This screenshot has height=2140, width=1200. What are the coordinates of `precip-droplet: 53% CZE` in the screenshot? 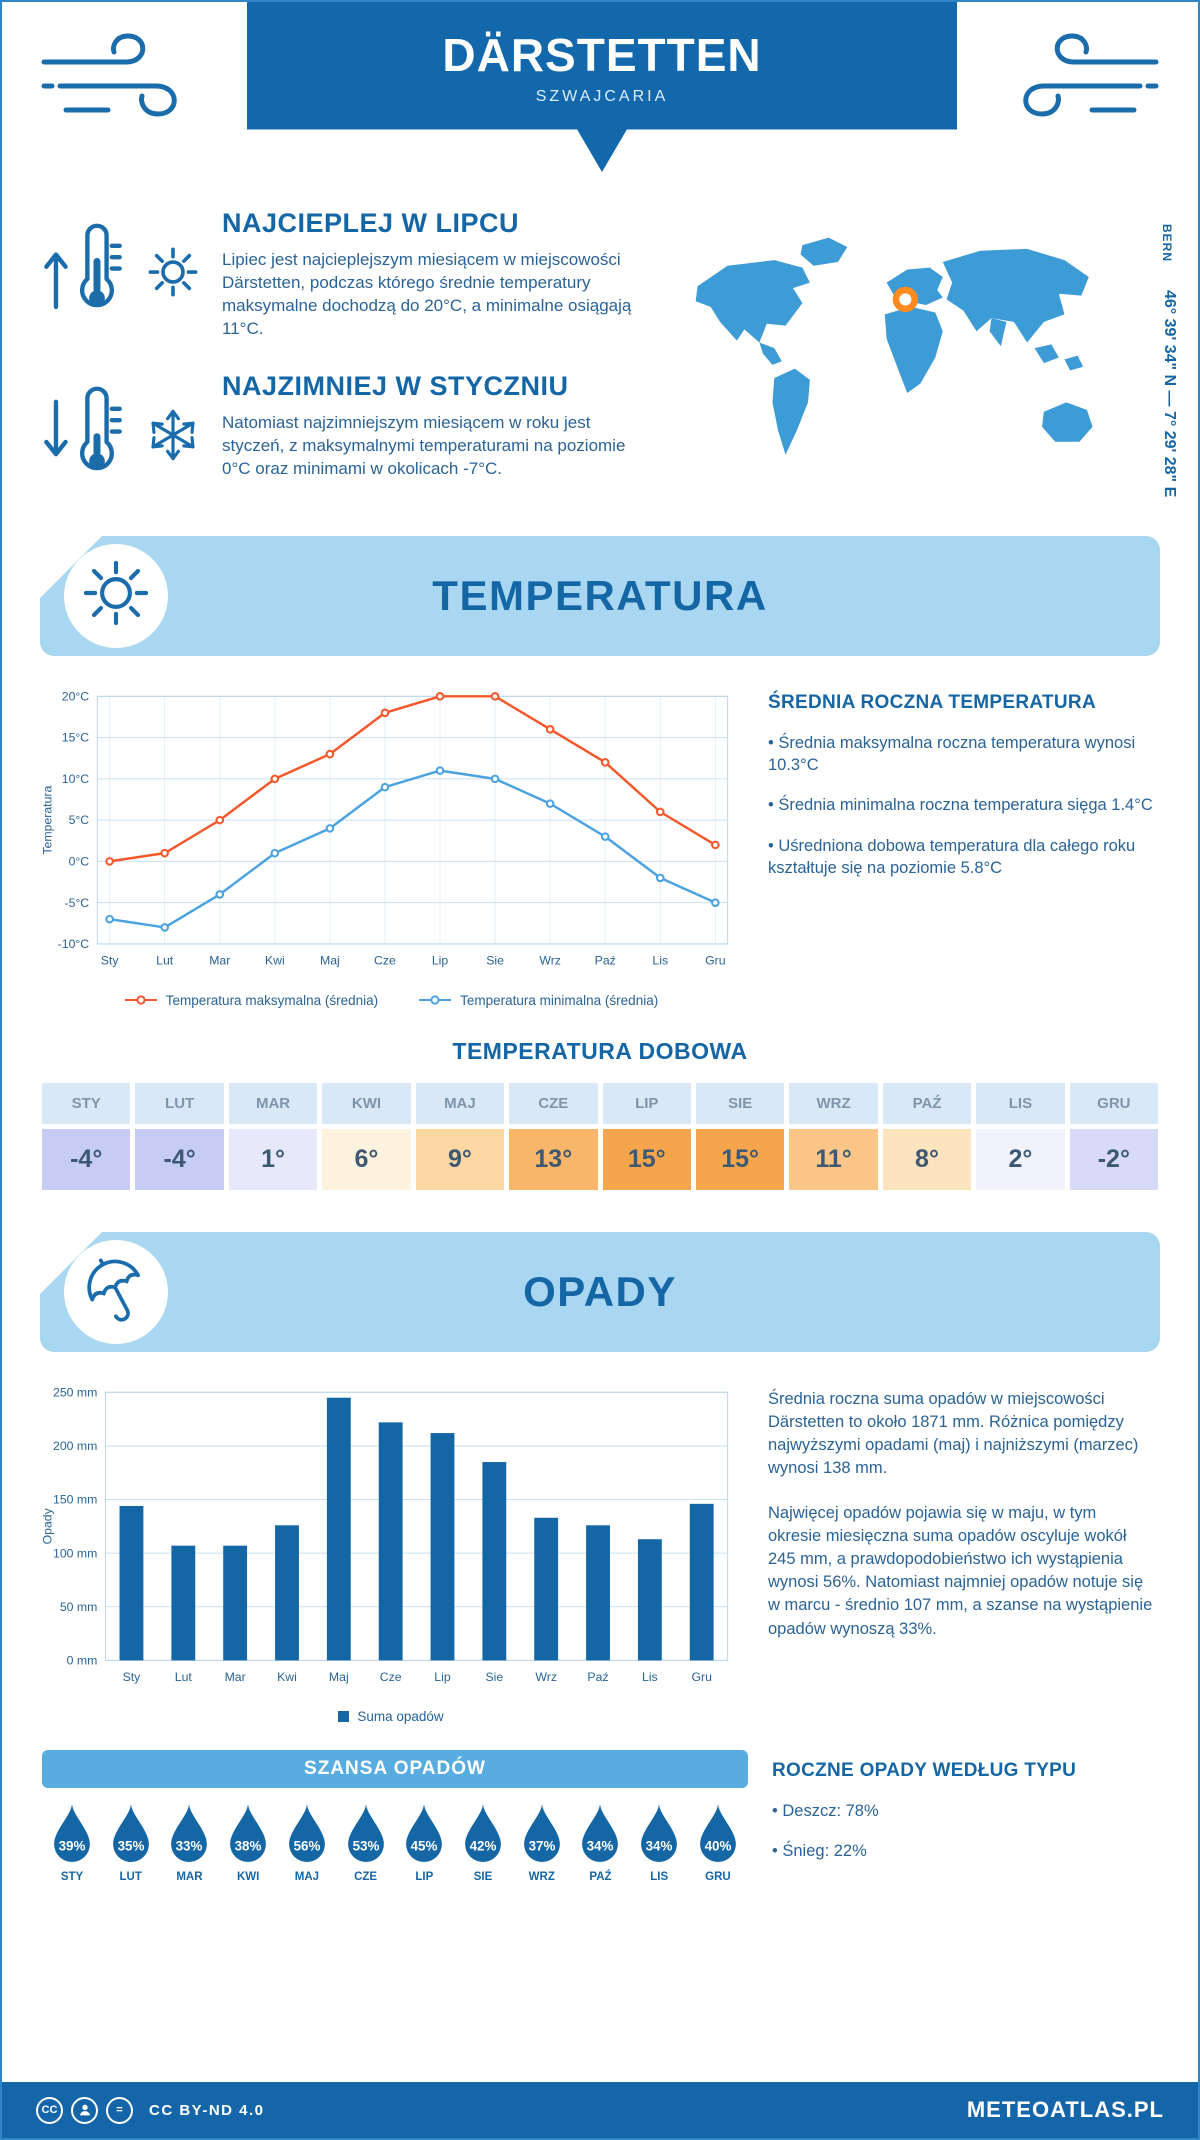 It's located at (366, 1842).